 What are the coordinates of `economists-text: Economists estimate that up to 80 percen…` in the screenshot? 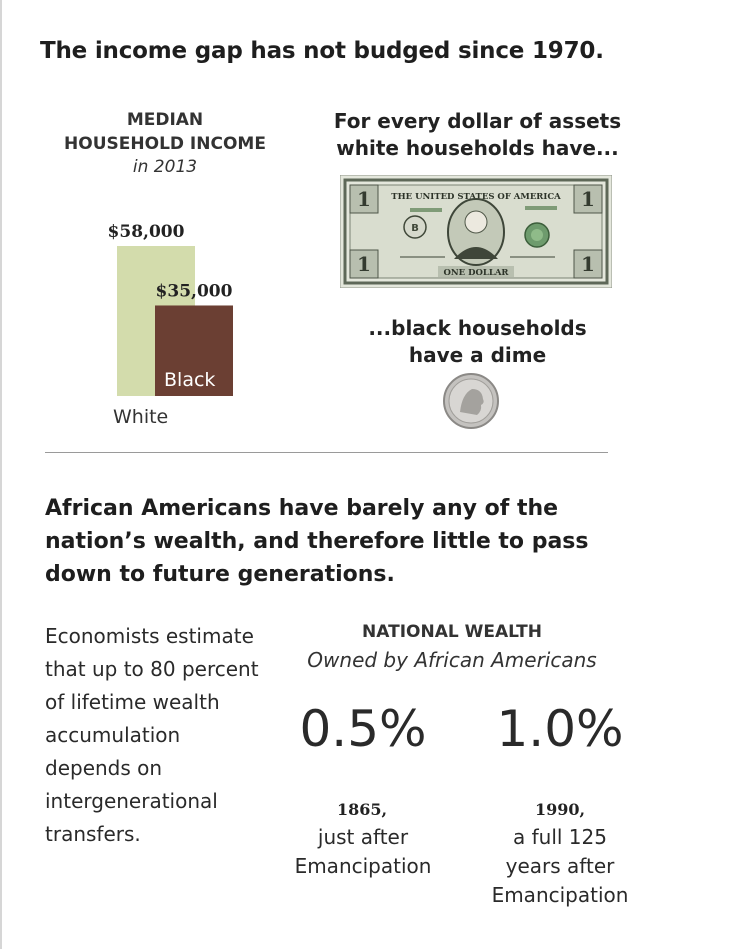 It's located at (152, 735).